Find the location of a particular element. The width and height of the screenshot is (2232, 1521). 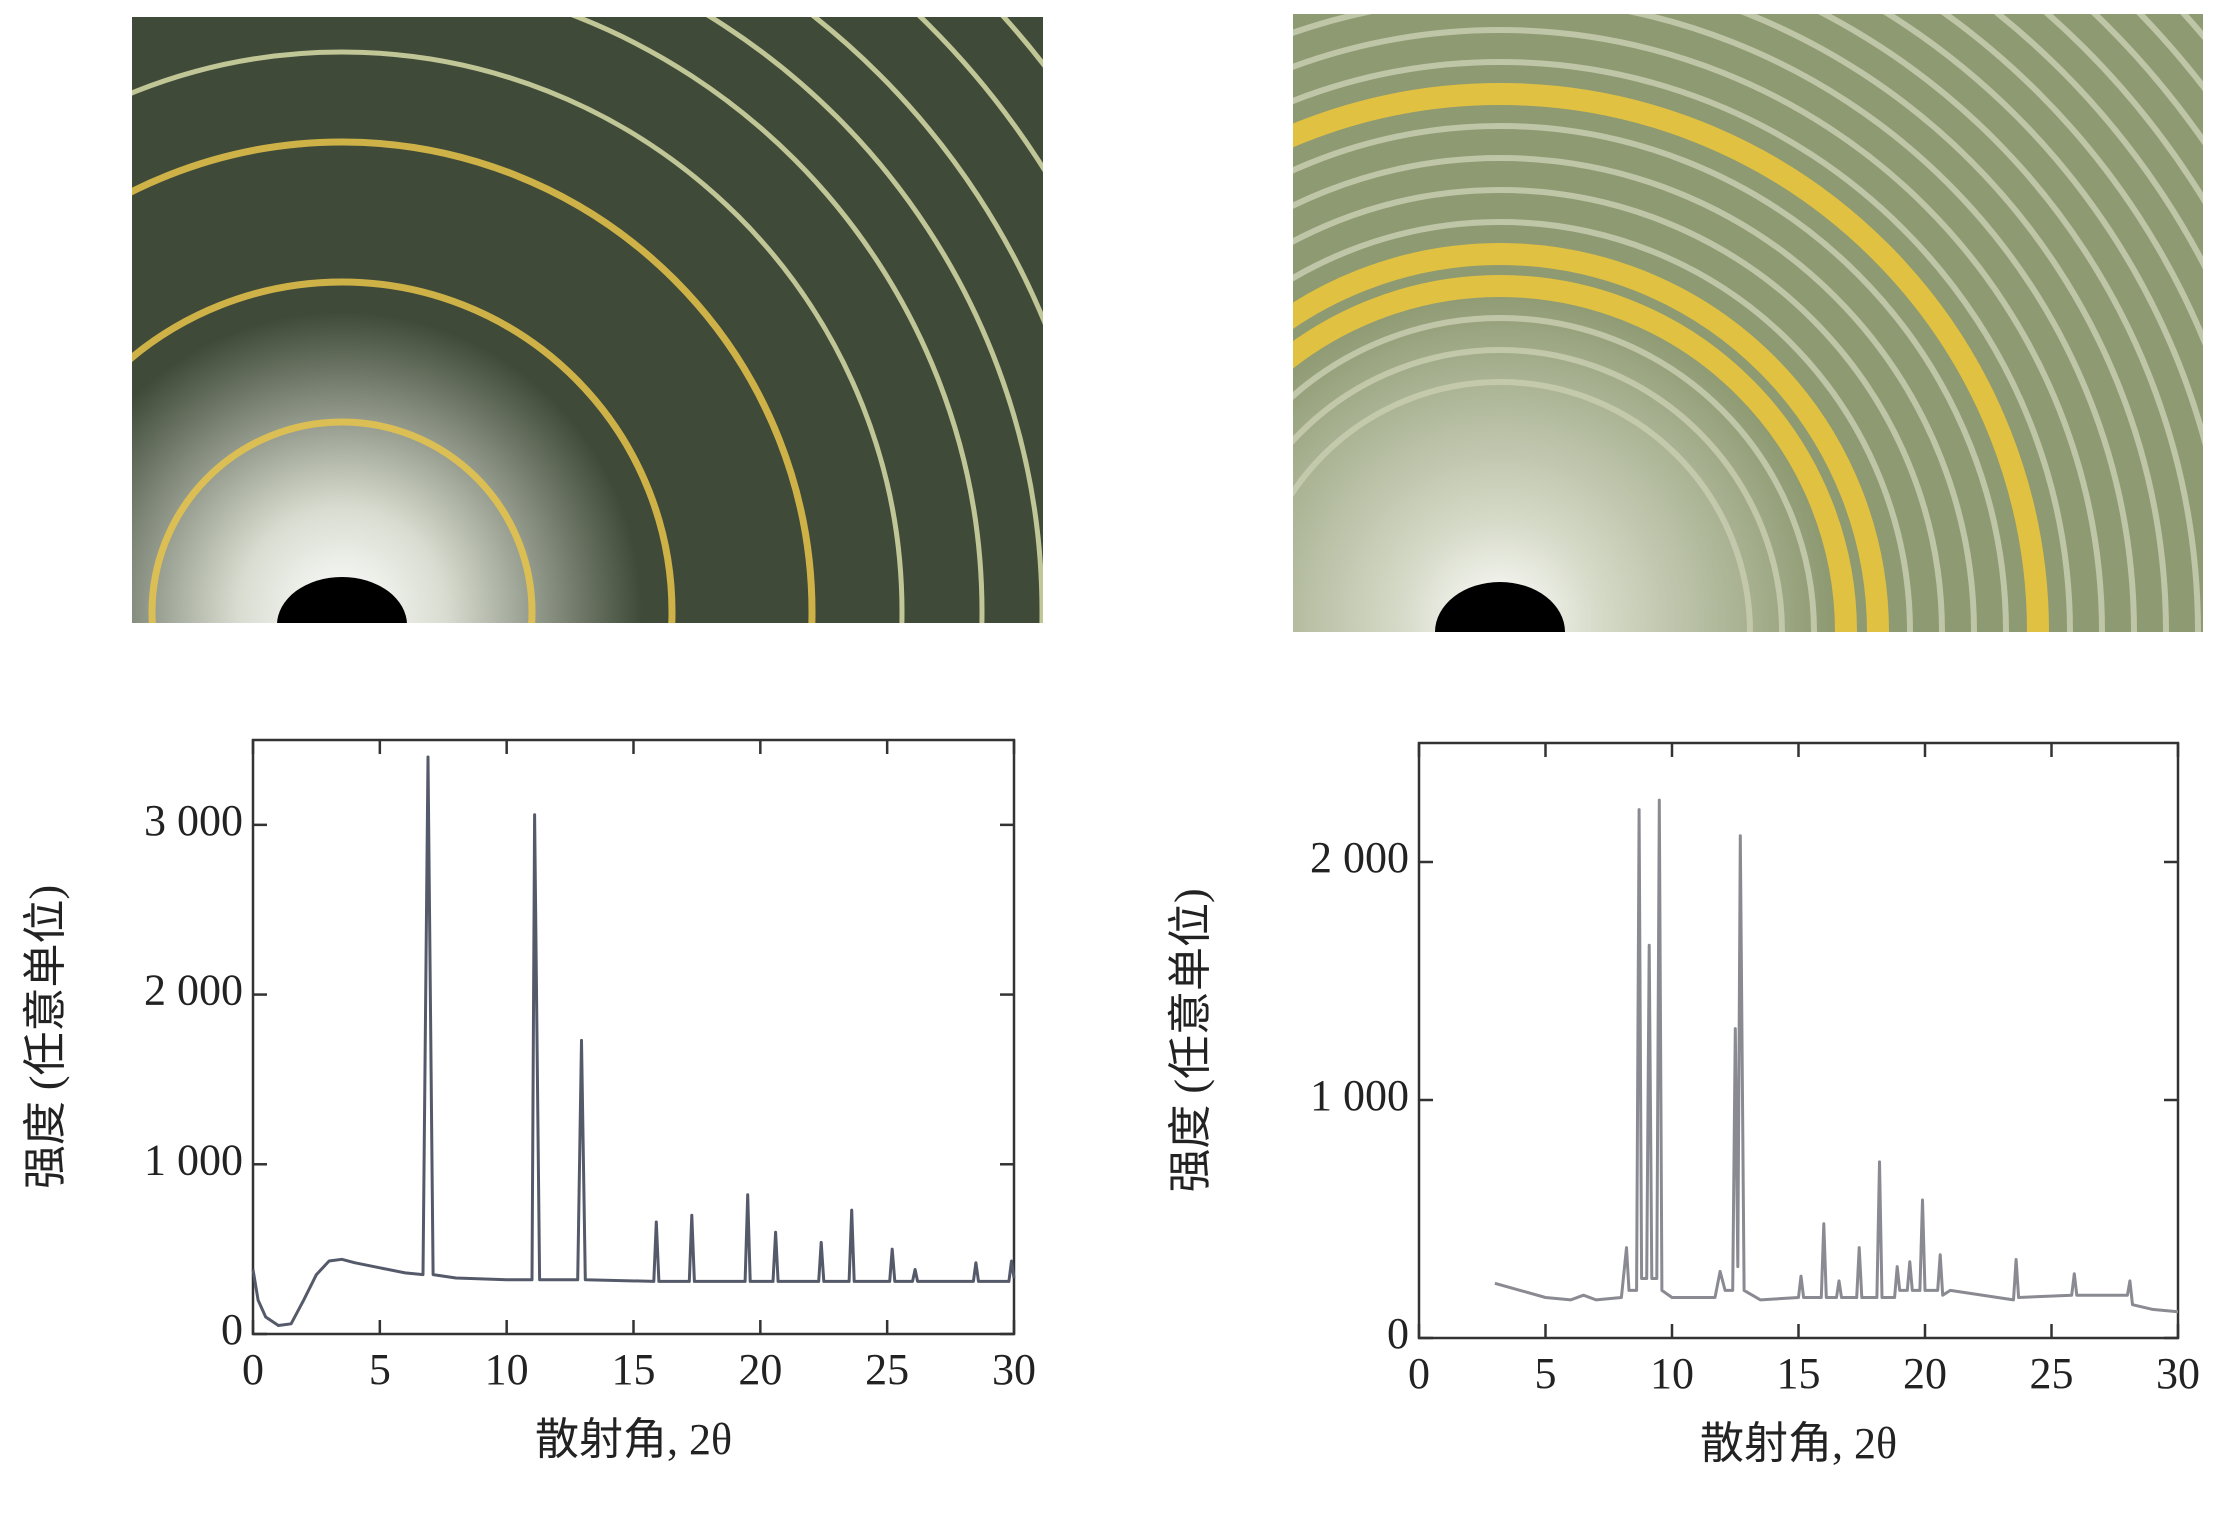

y-tick-label: 3 000 is located at coordinates (193, 820).